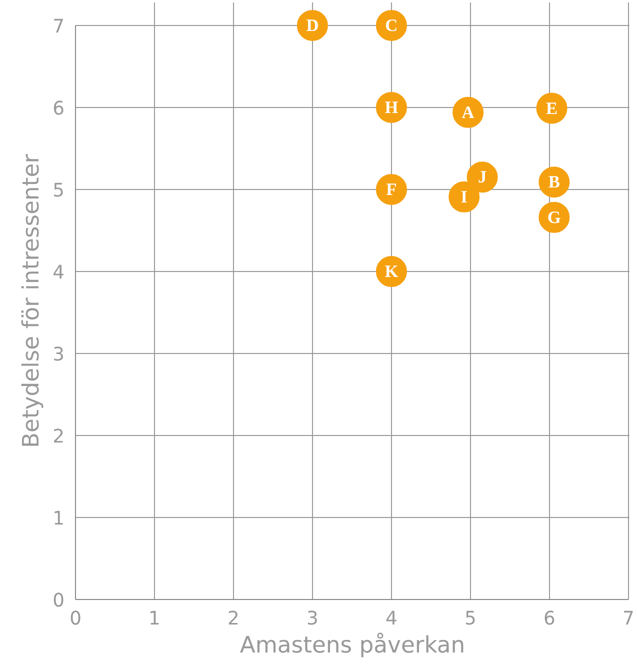 The width and height of the screenshot is (637, 669). What do you see at coordinates (312, 619) in the screenshot?
I see `x-tick-label: 3` at bounding box center [312, 619].